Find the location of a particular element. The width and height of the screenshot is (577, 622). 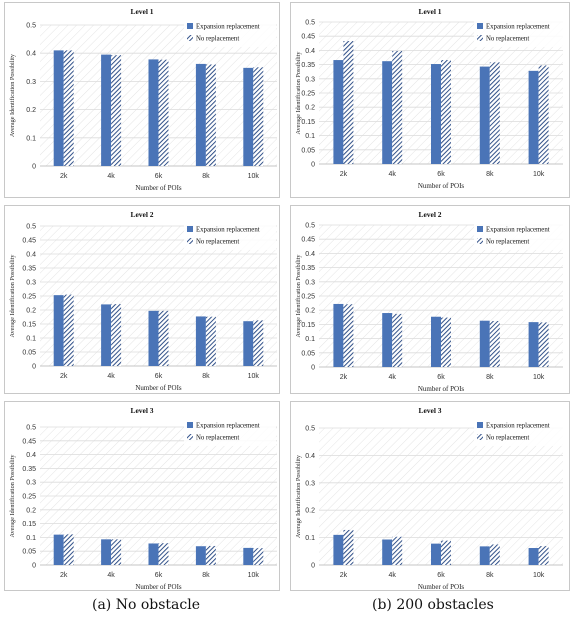

y-tick-label: 0.25 is located at coordinates (308, 297).